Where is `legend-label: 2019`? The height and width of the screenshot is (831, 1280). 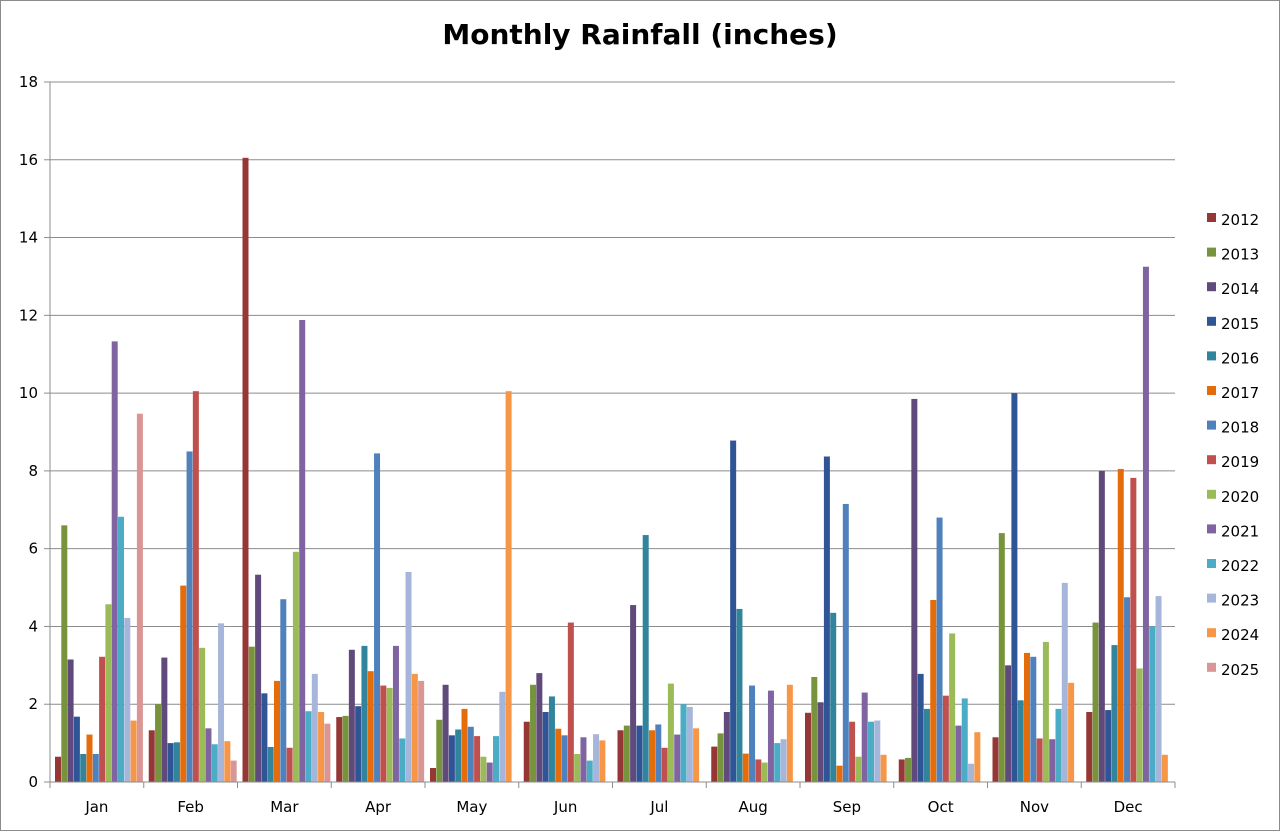
legend-label: 2019 is located at coordinates (1240, 462).